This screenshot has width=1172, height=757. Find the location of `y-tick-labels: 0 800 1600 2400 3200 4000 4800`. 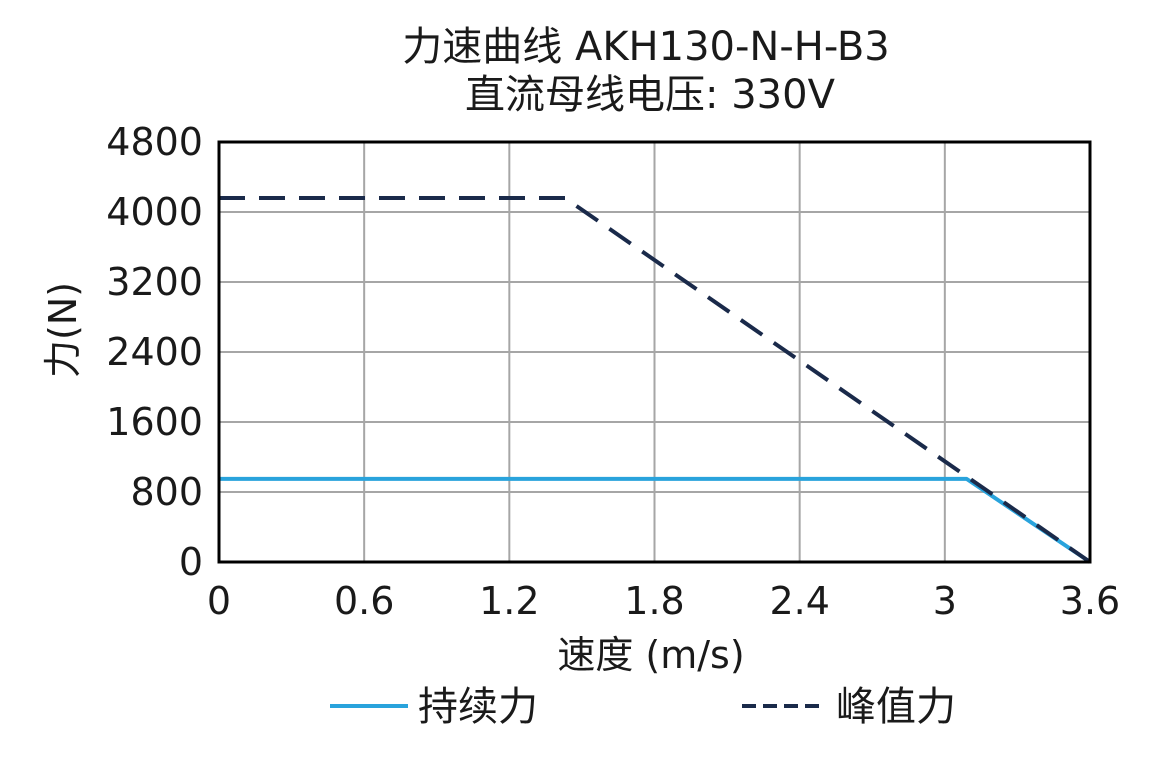

y-tick-labels: 0 800 1600 2400 3200 4000 4800 is located at coordinates (154, 352).